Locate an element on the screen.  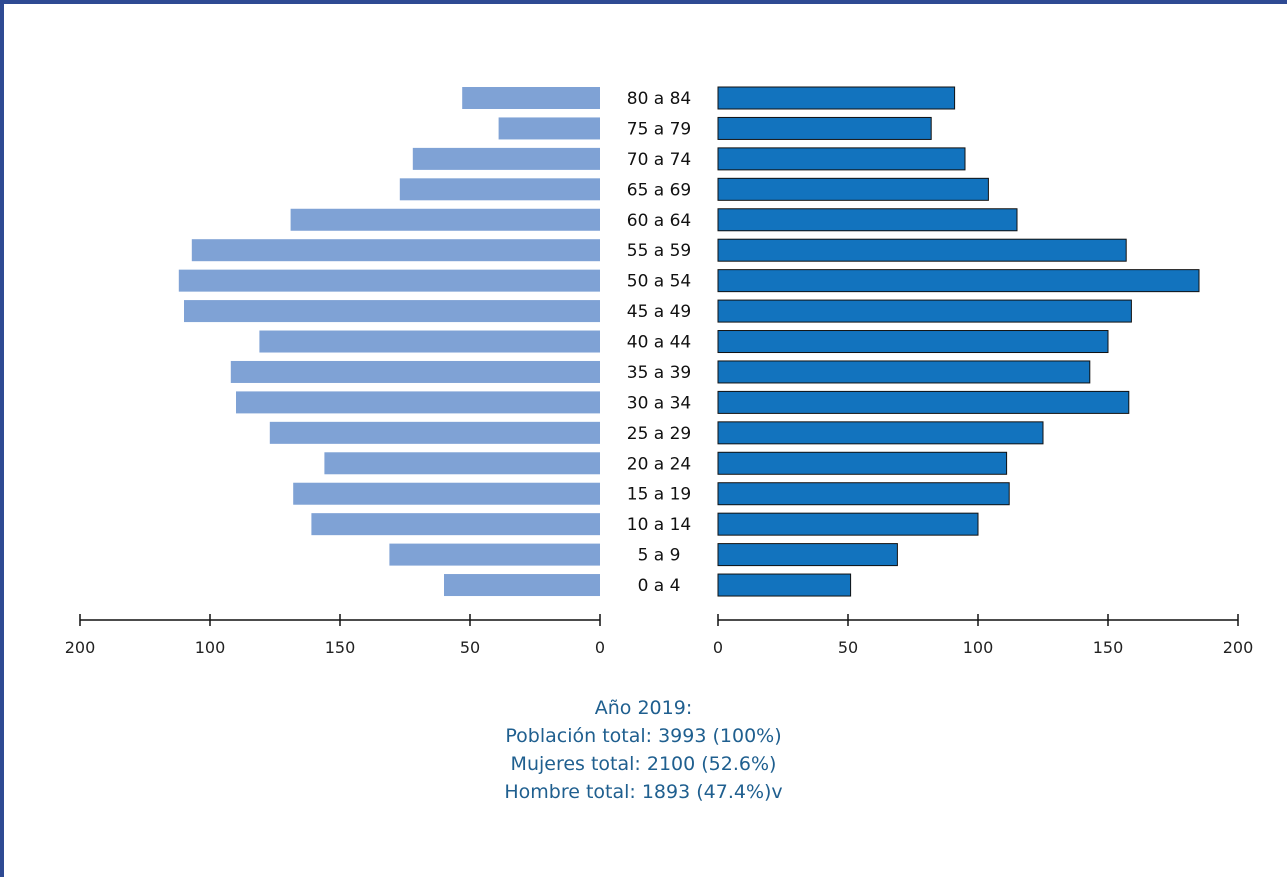
age-group-label: 0 a 4 is located at coordinates (659, 586).